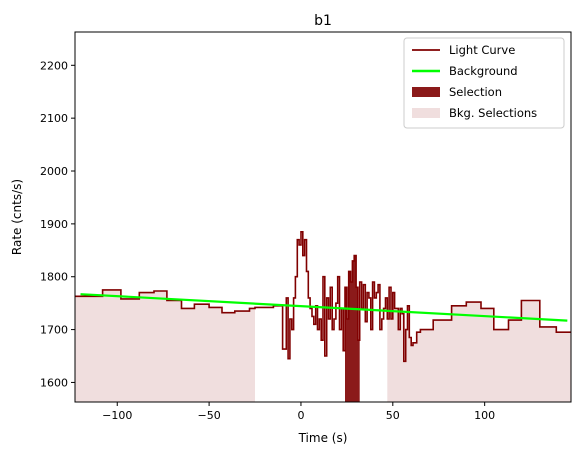 The image size is (584, 455). I want to click on x-tick-label: 0, so click(300, 415).